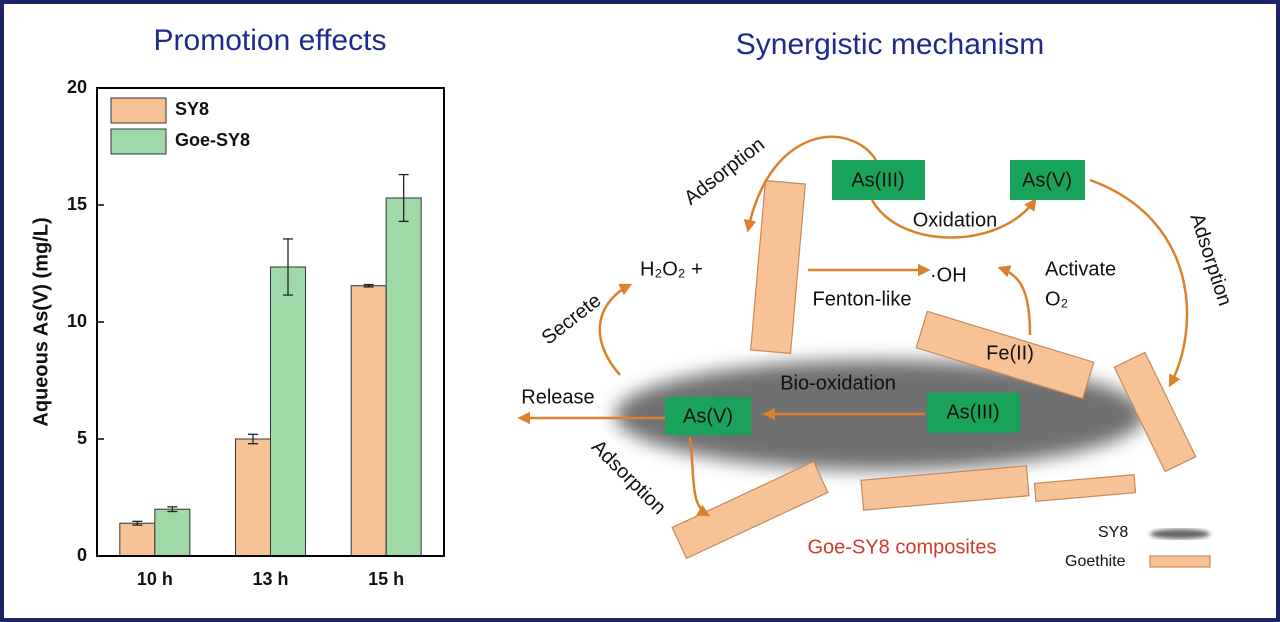 The height and width of the screenshot is (622, 1280). I want to click on label: Release, so click(557, 397).